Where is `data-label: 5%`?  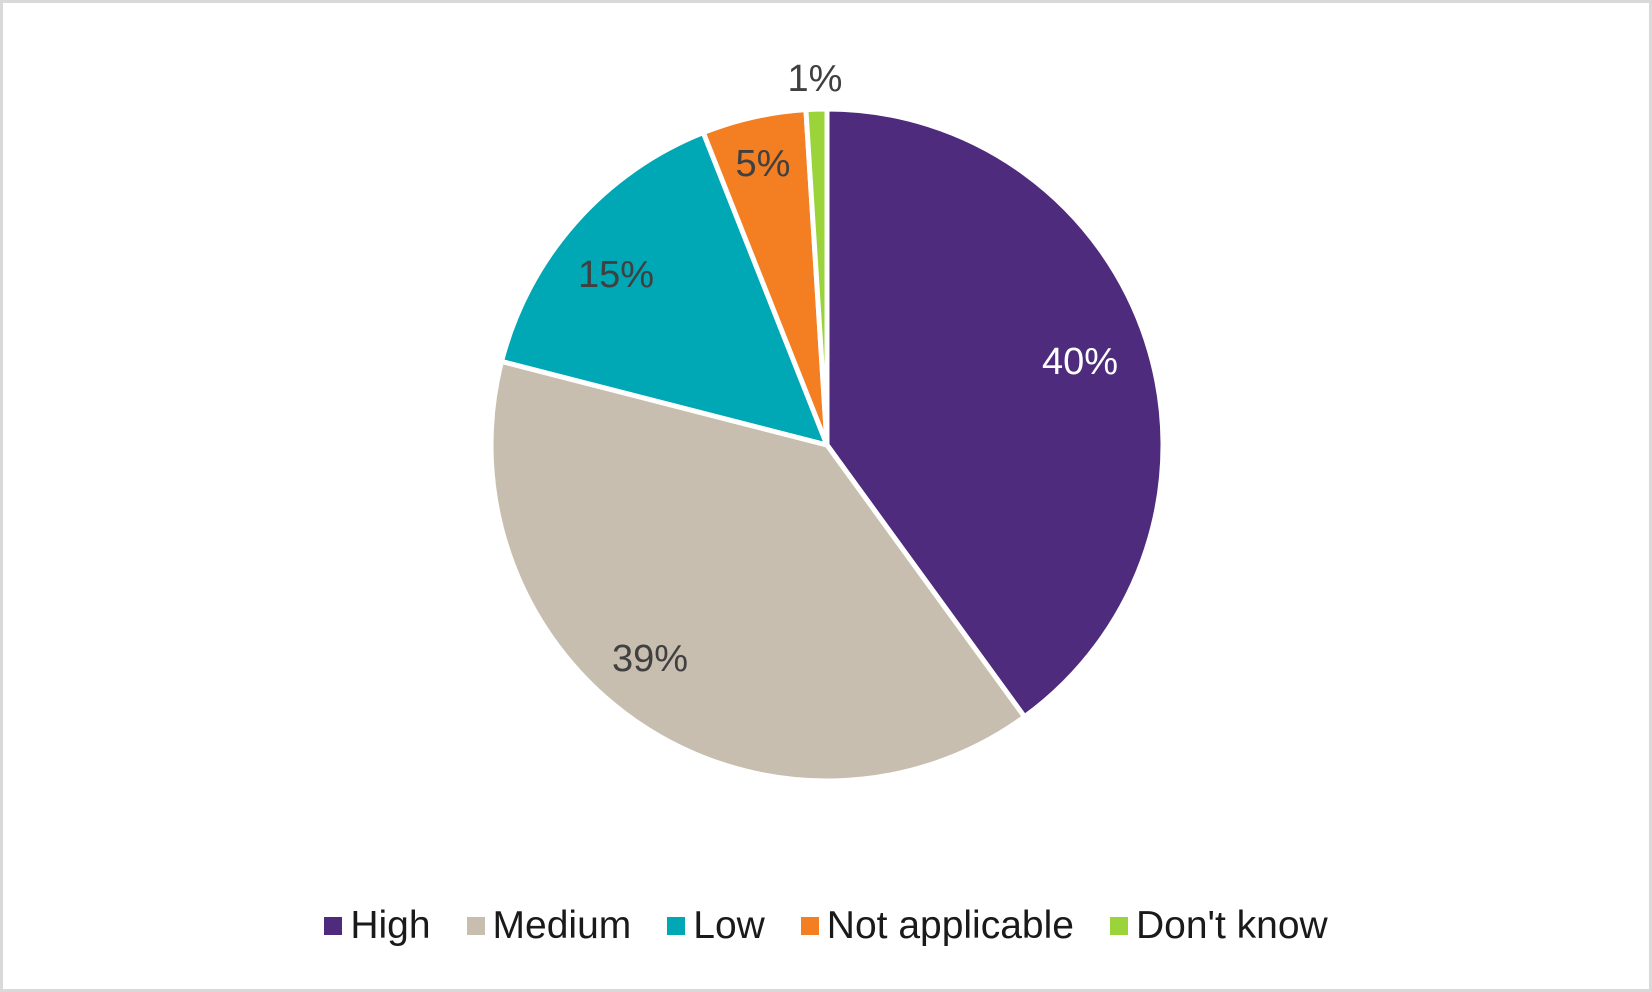
data-label: 5% is located at coordinates (763, 164).